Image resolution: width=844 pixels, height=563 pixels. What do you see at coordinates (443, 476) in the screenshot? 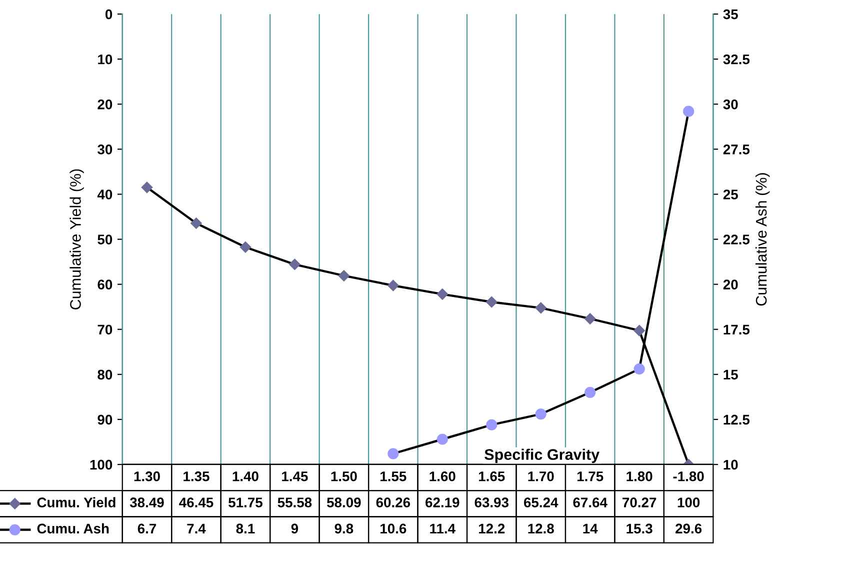
I see `x-tick-label: 1.60` at bounding box center [443, 476].